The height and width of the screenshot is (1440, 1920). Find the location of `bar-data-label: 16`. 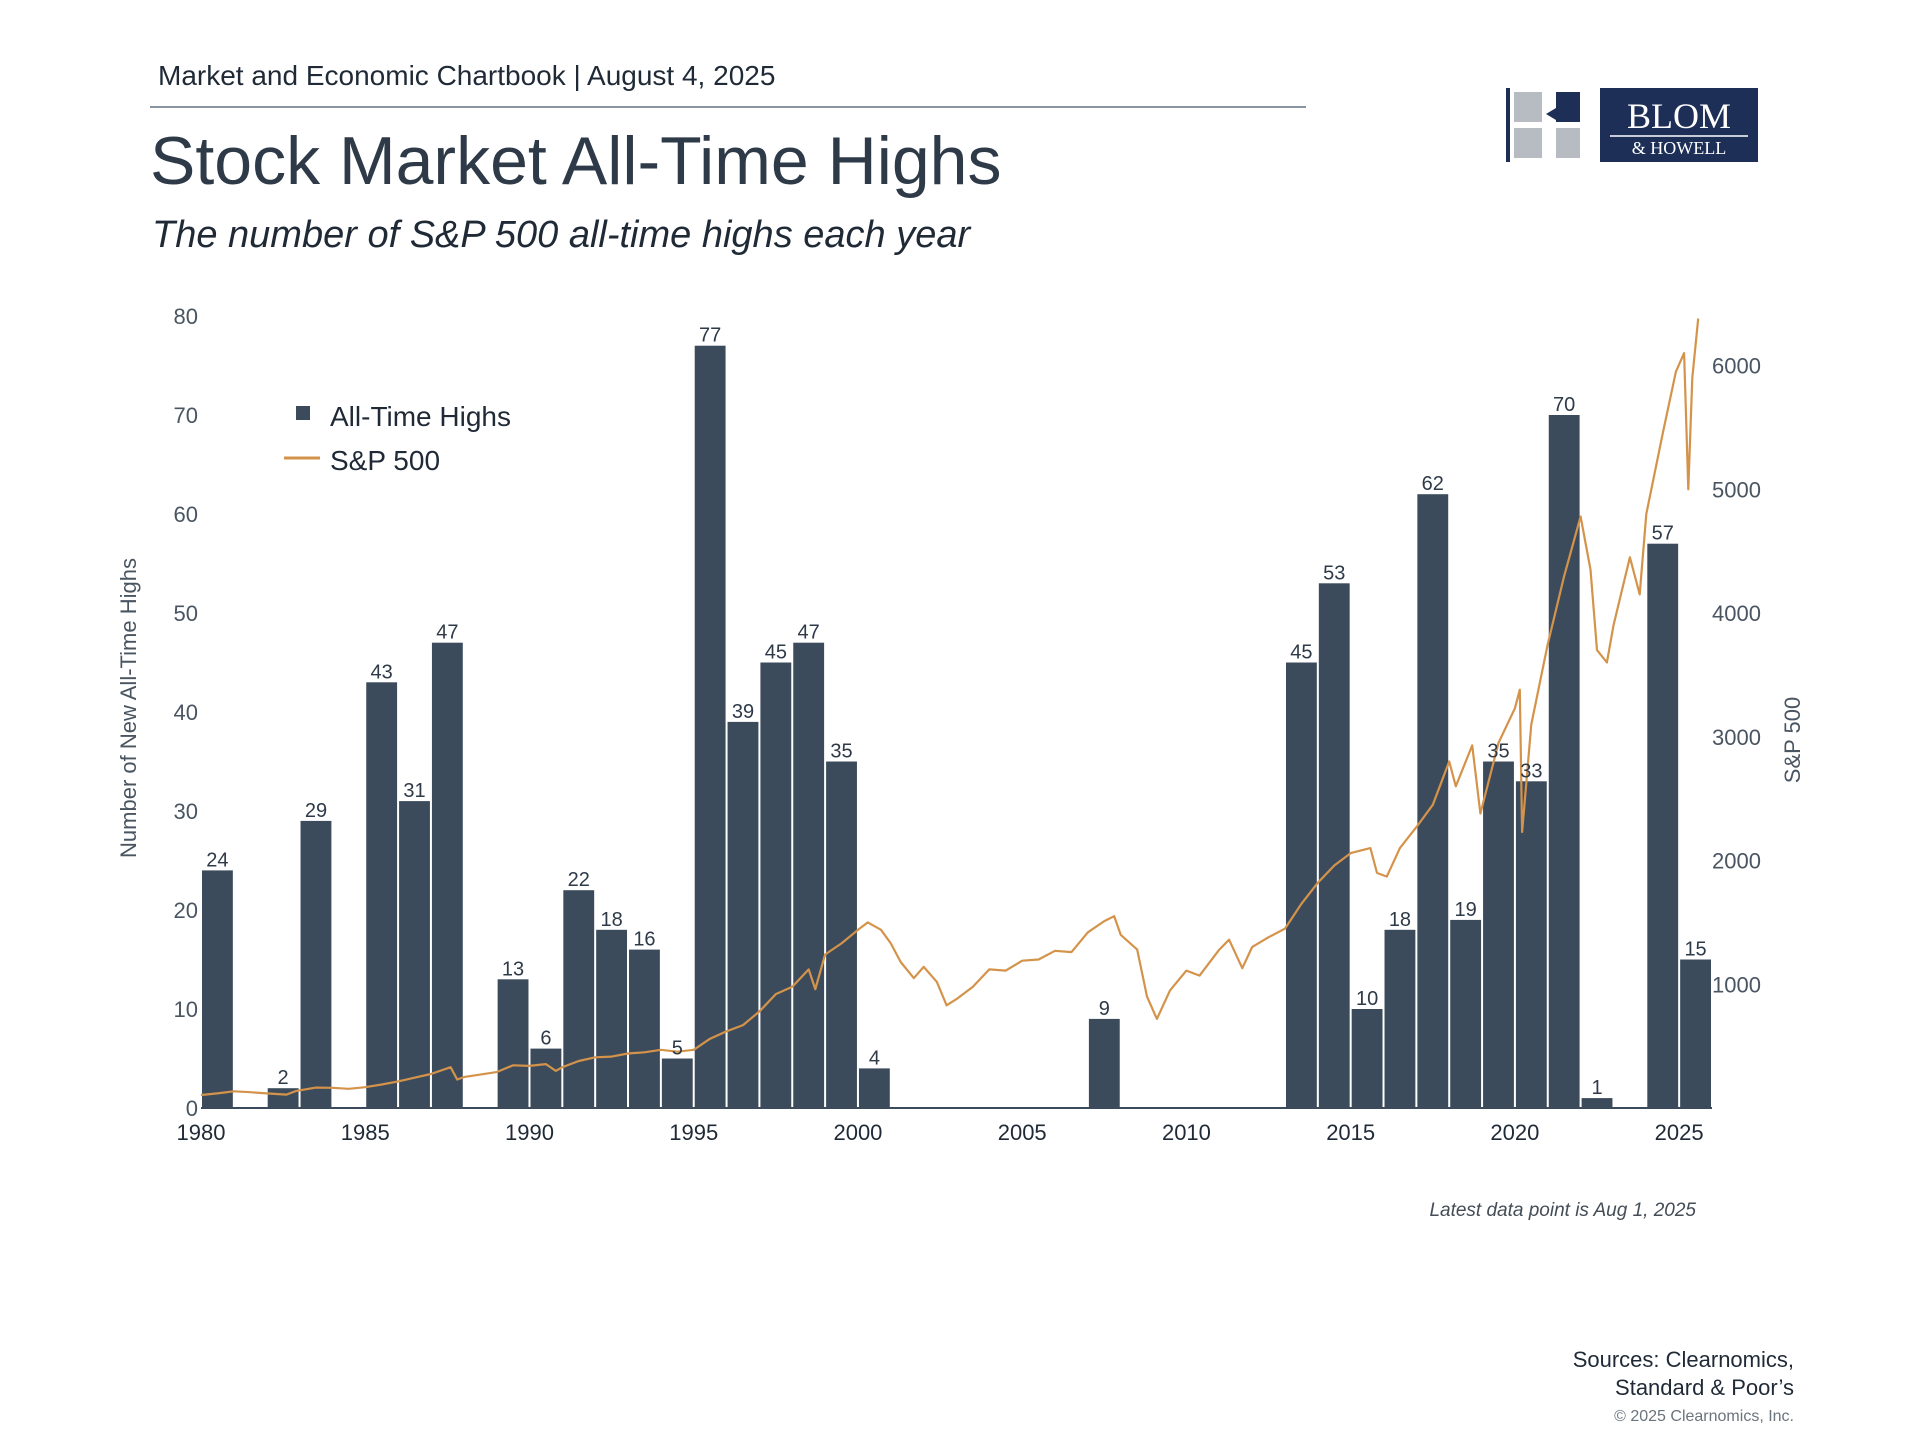

bar-data-label: 16 is located at coordinates (644, 940).